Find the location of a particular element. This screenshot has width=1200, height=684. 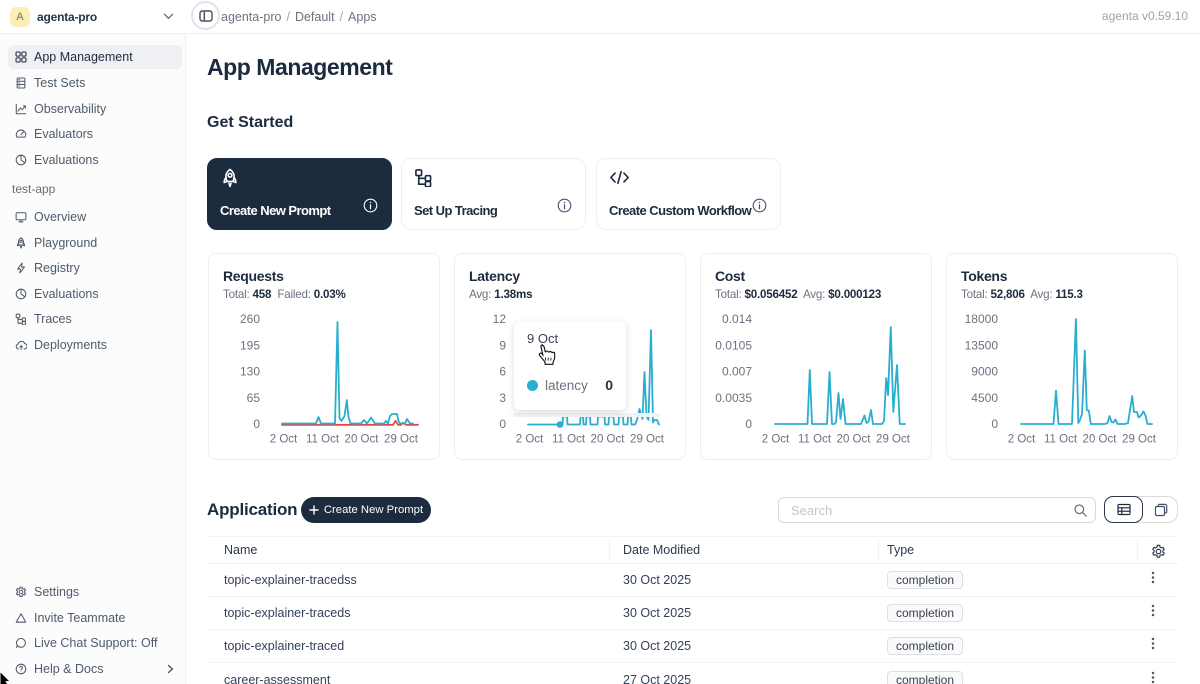

svg-text: 0.0035 is located at coordinates (733, 398).